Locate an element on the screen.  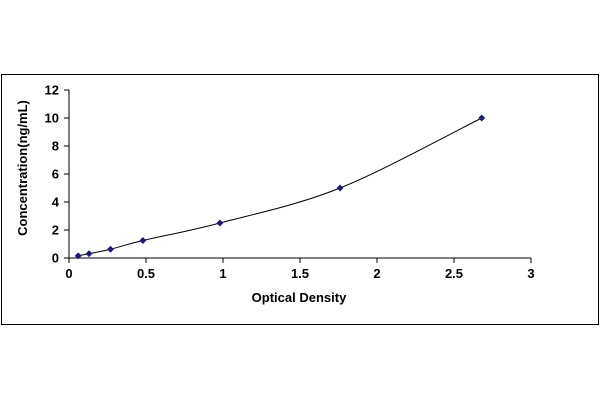
x-tick-label: 2 is located at coordinates (376, 273).